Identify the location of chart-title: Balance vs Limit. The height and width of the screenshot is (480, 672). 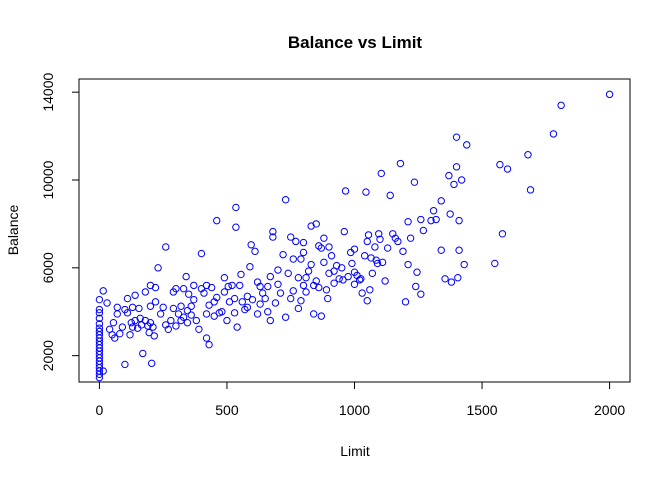
(355, 42).